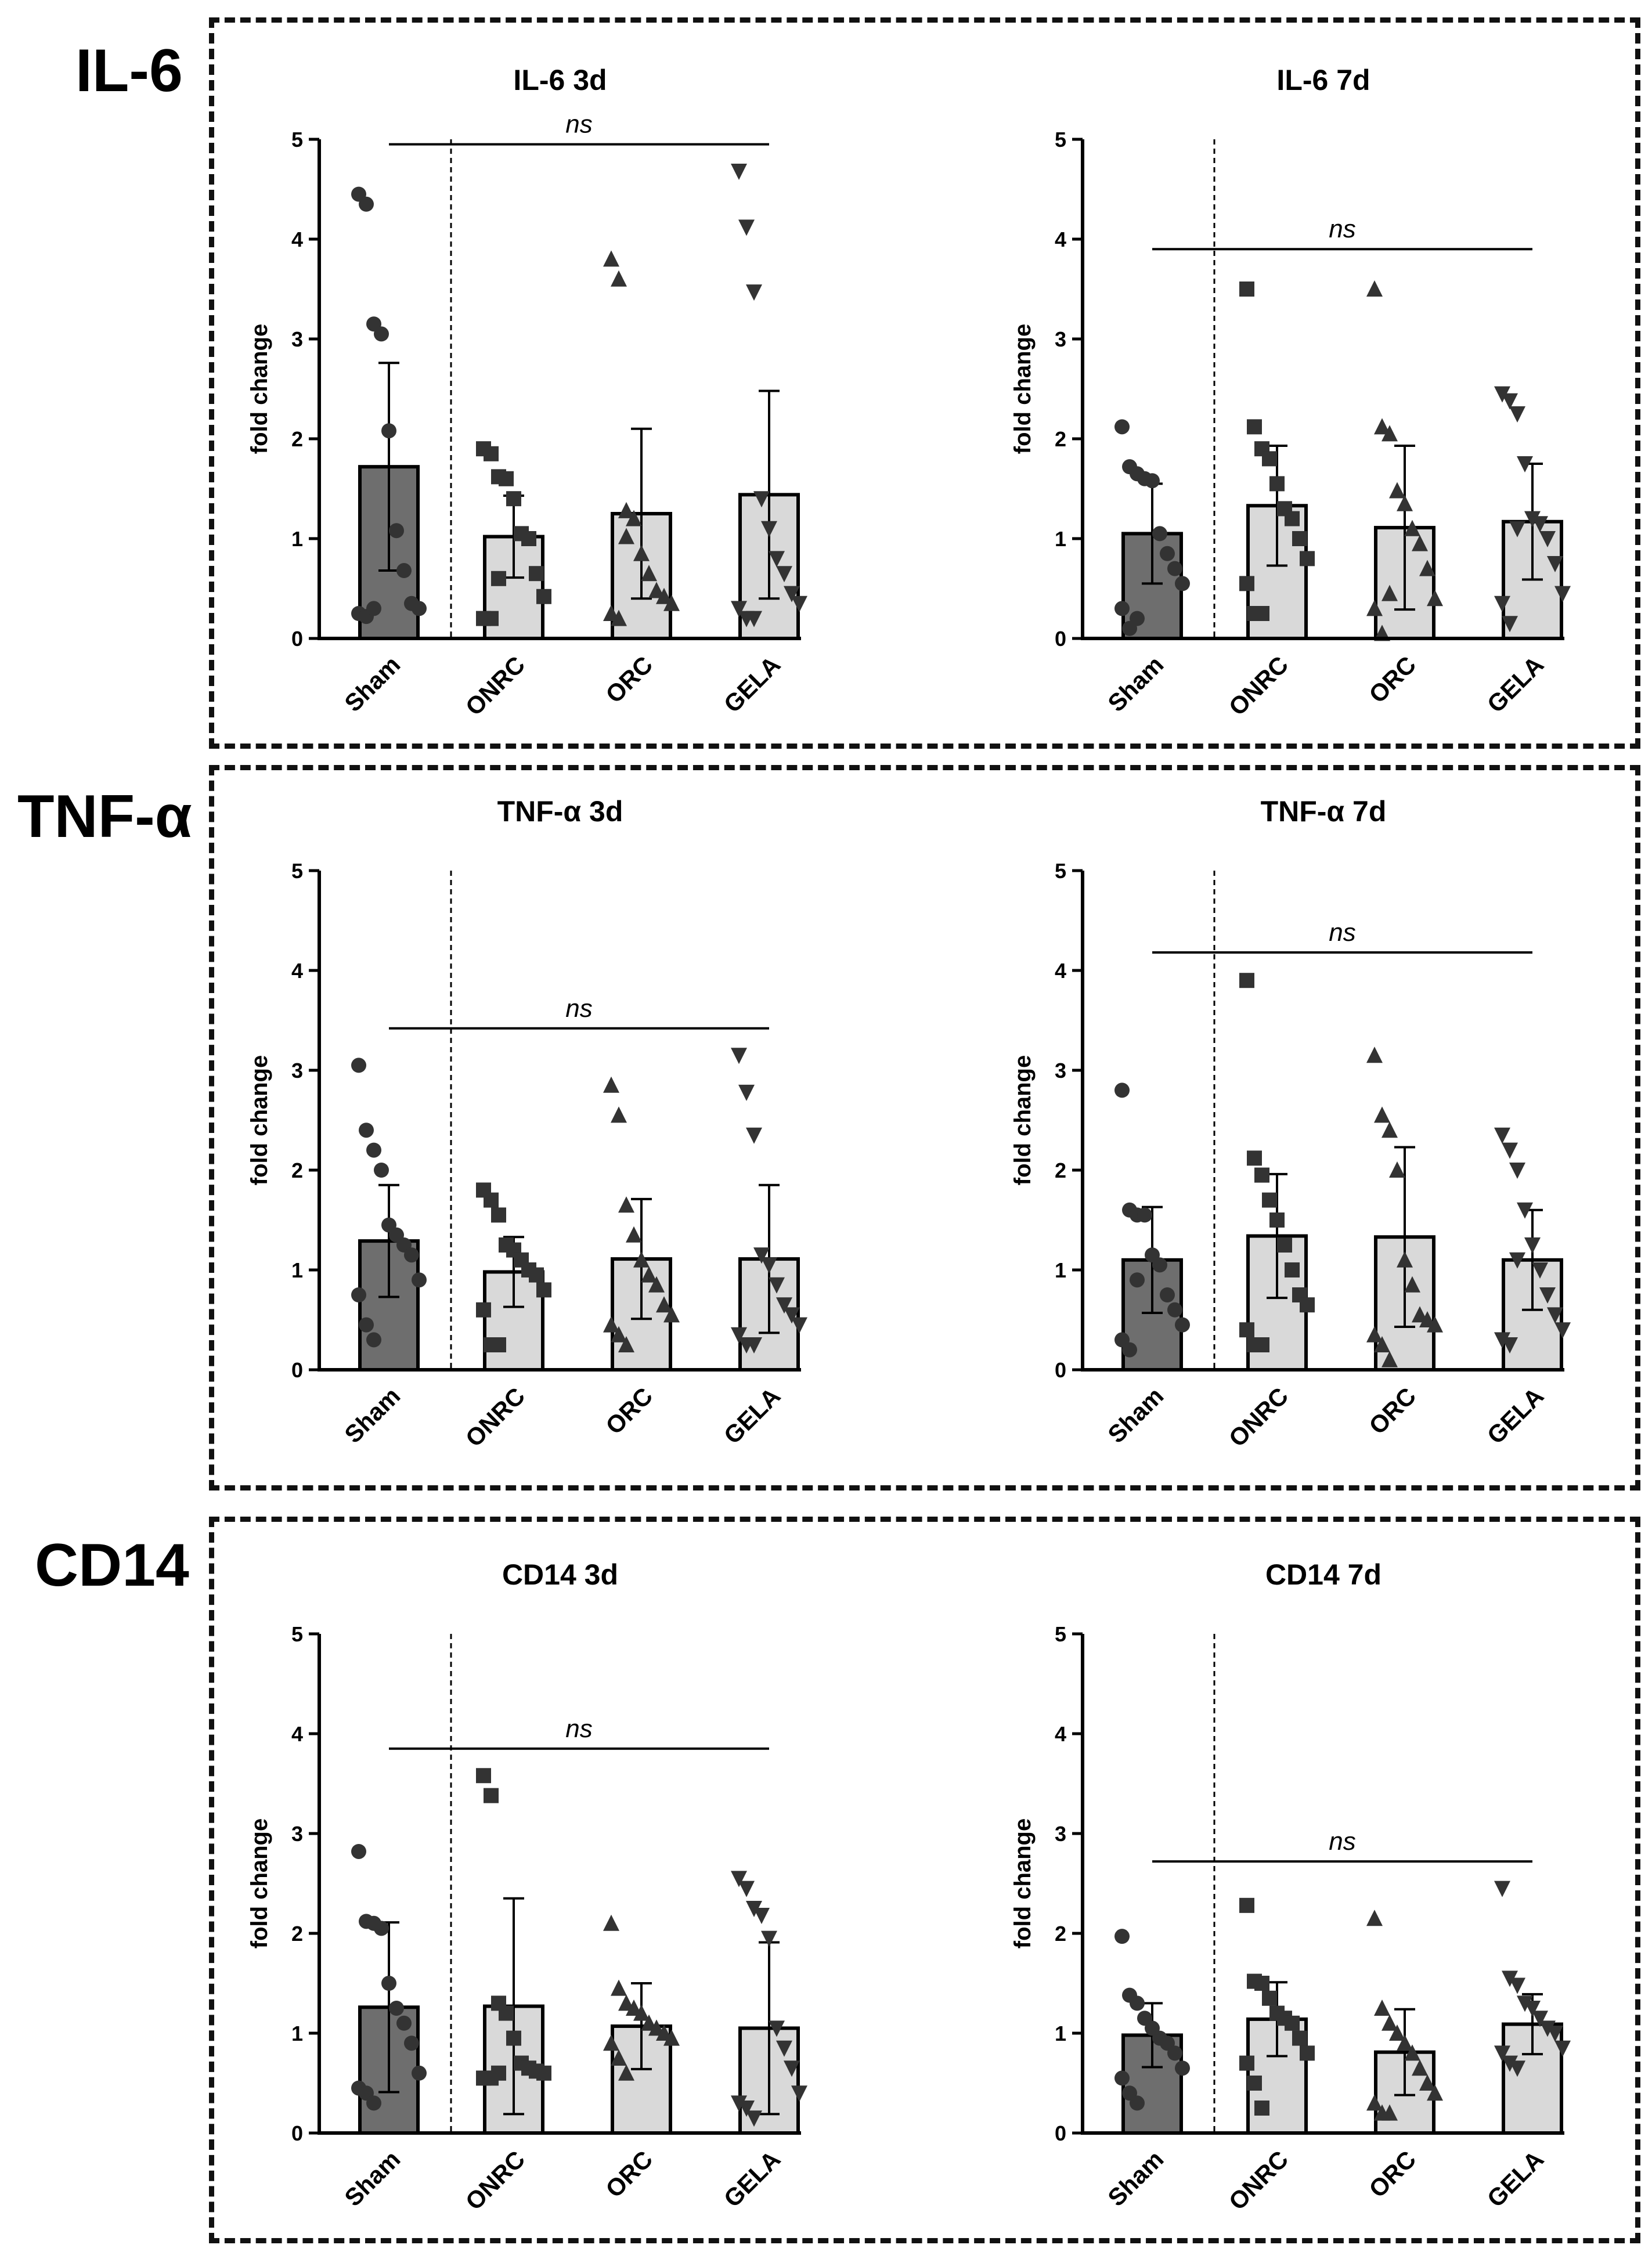 The width and height of the screenshot is (1652, 2252). I want to click on y-axis-label: fold change, so click(259, 1883).